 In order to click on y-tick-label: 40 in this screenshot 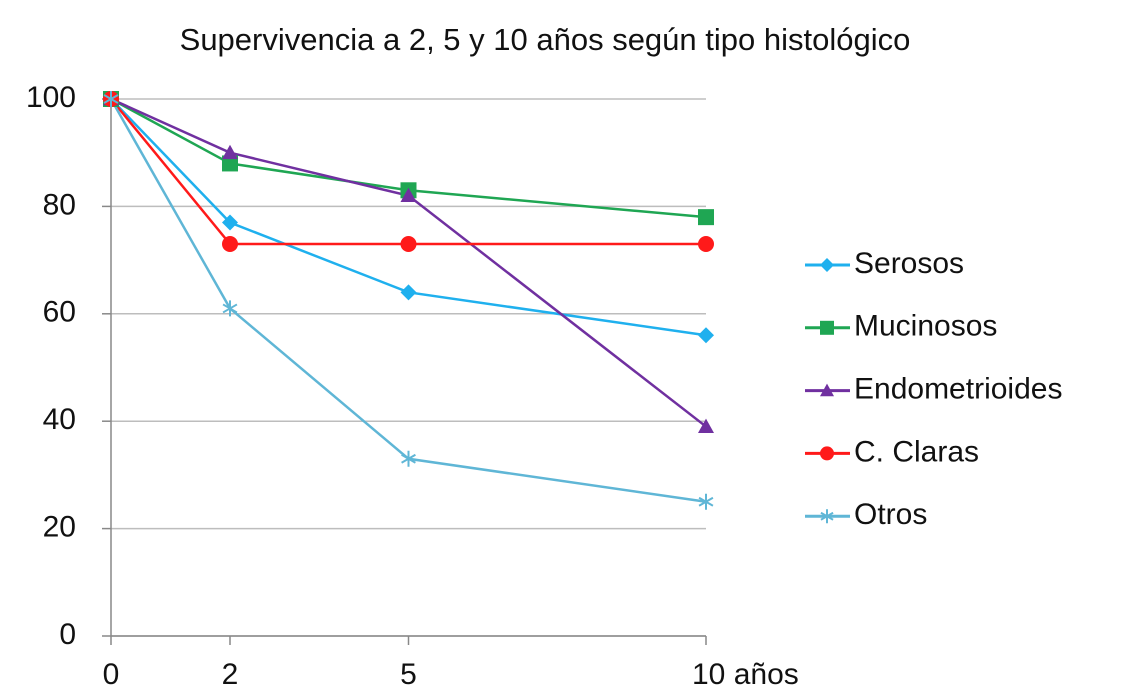, I will do `click(59, 419)`.